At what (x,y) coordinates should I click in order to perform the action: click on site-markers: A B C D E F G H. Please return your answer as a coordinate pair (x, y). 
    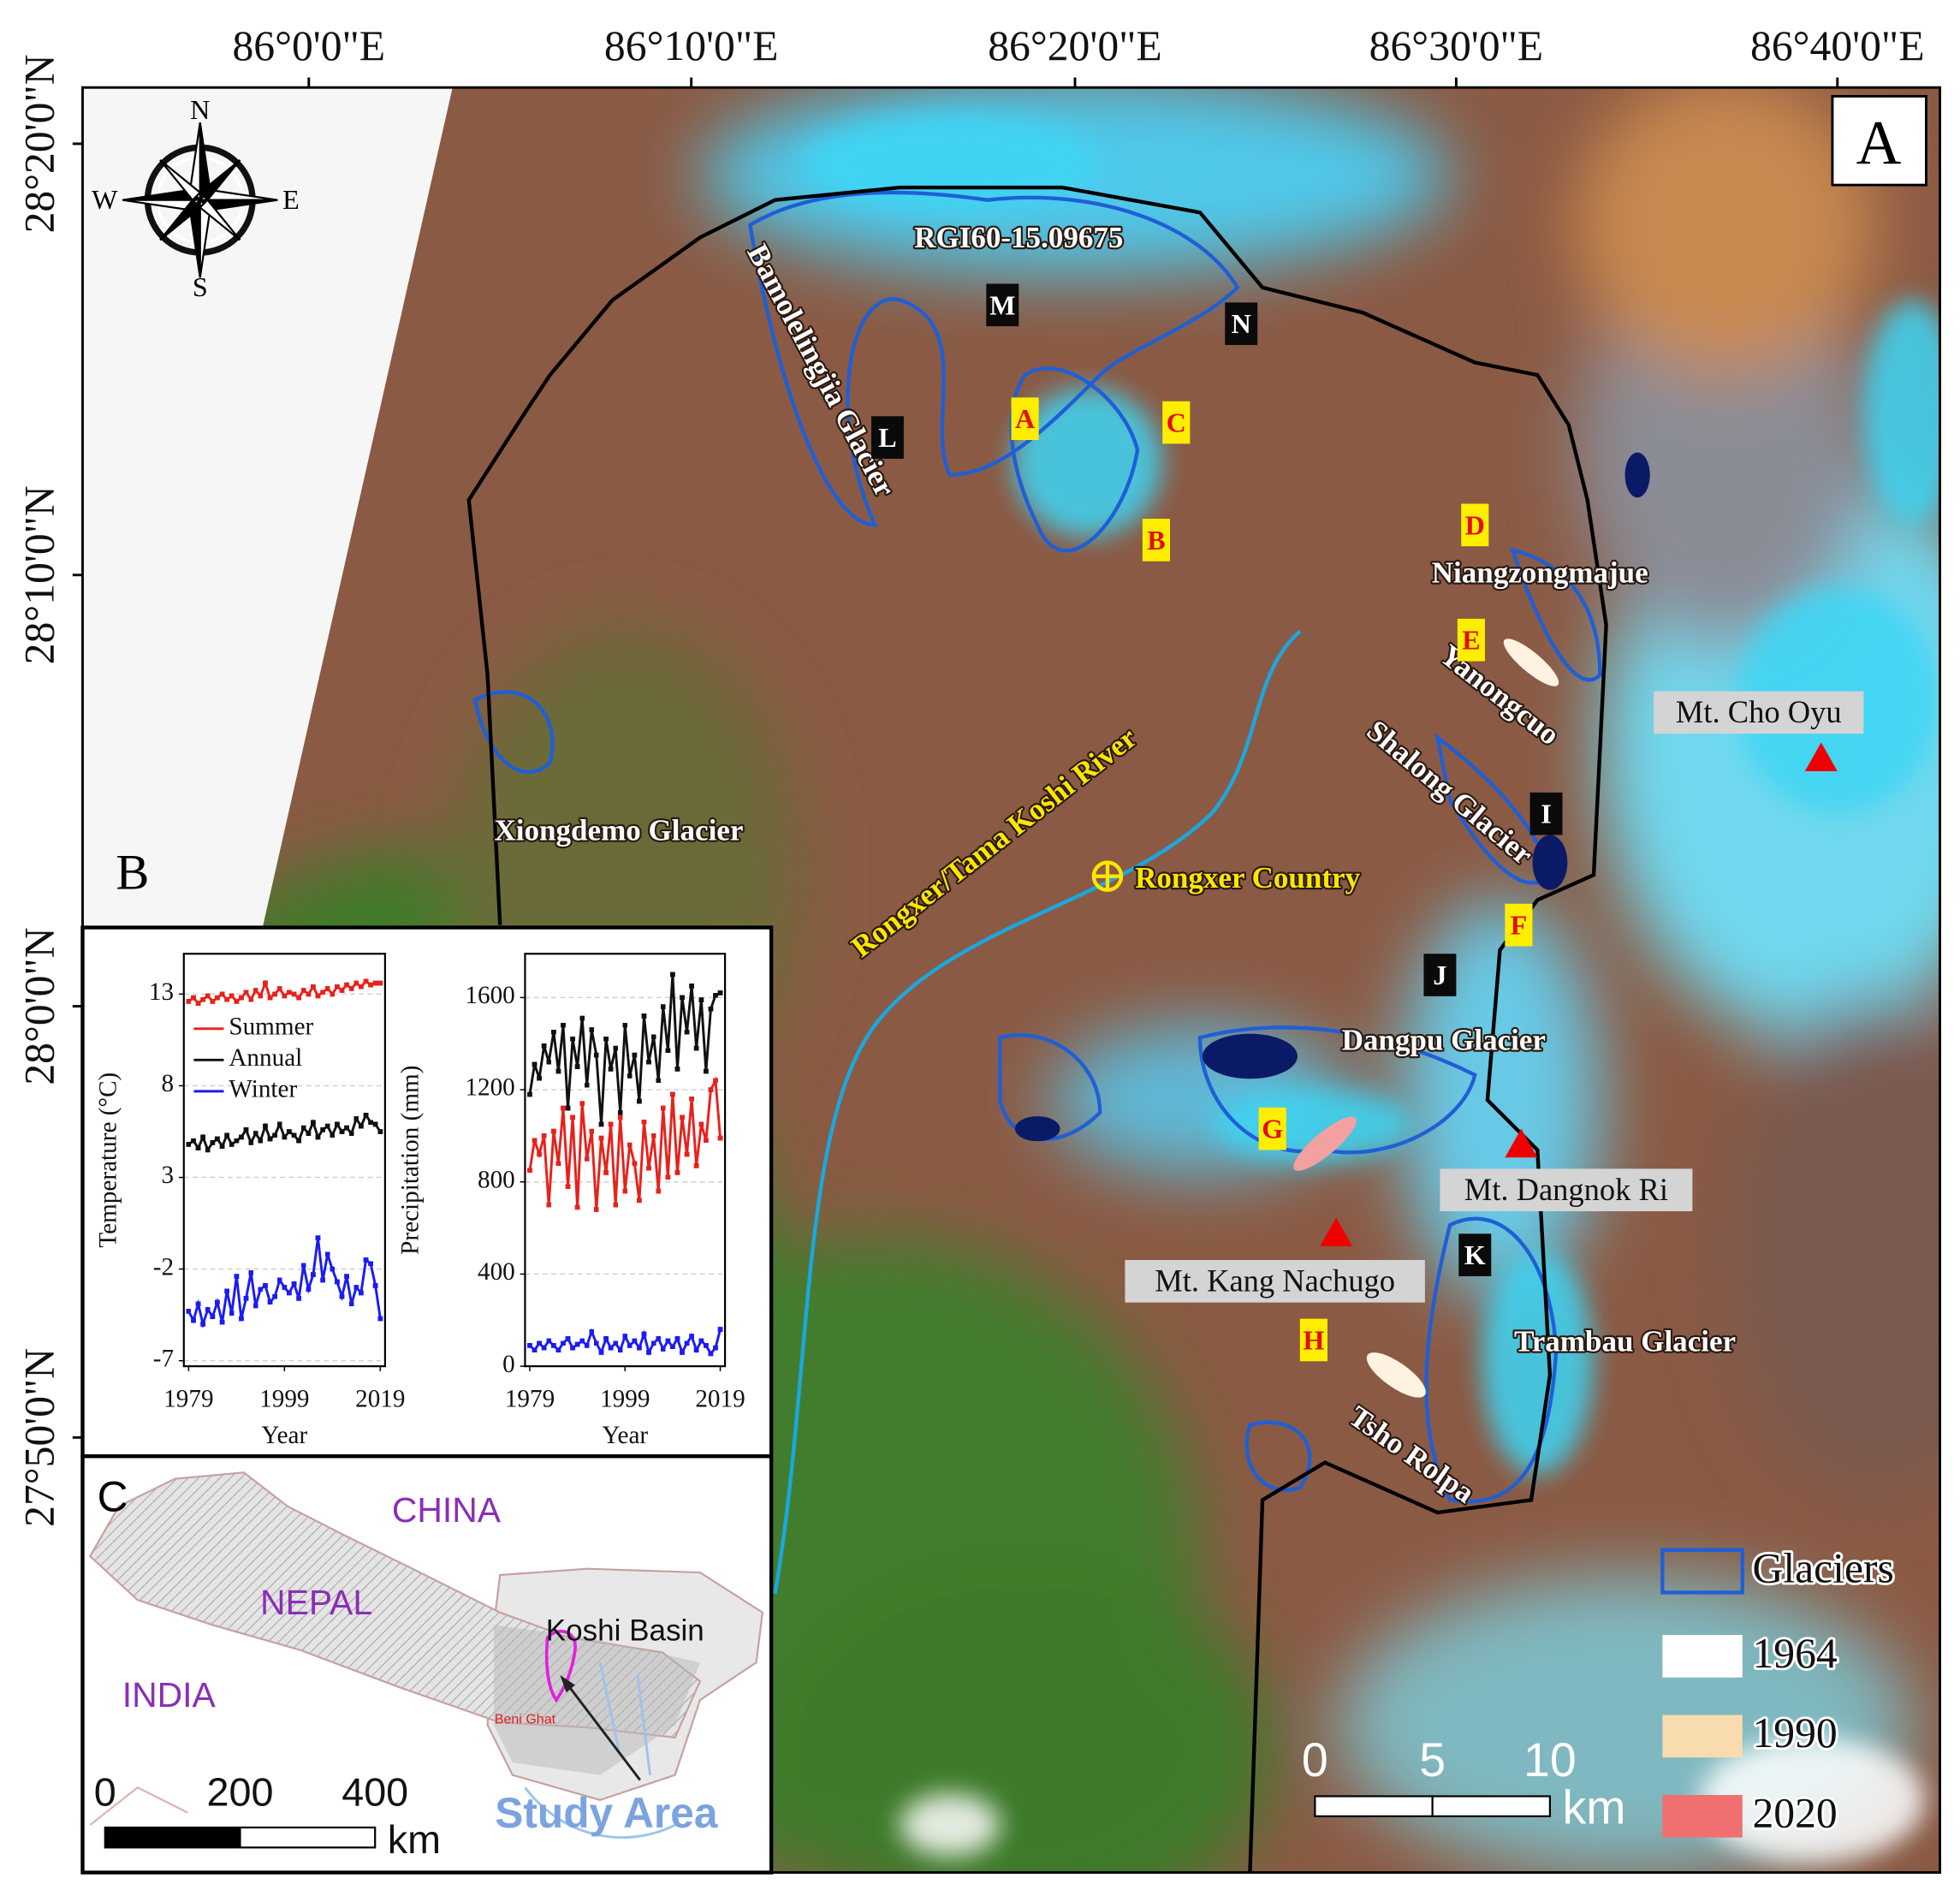
    Looking at the image, I should click on (1272, 879).